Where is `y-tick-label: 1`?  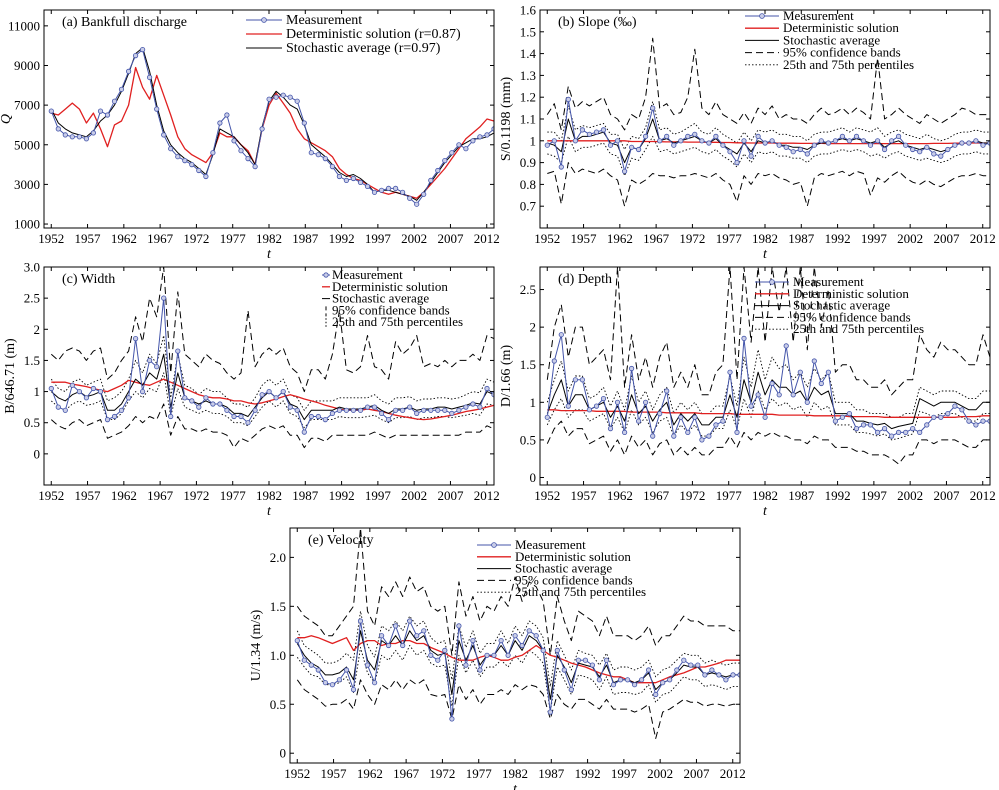 y-tick-label: 1 is located at coordinates (533, 402).